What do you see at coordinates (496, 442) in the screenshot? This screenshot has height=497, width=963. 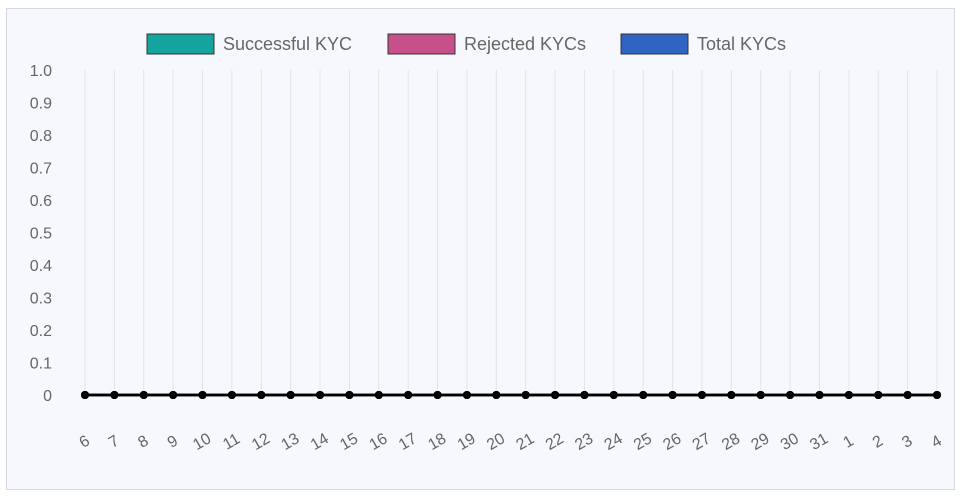 I see `x-tick-label: 20` at bounding box center [496, 442].